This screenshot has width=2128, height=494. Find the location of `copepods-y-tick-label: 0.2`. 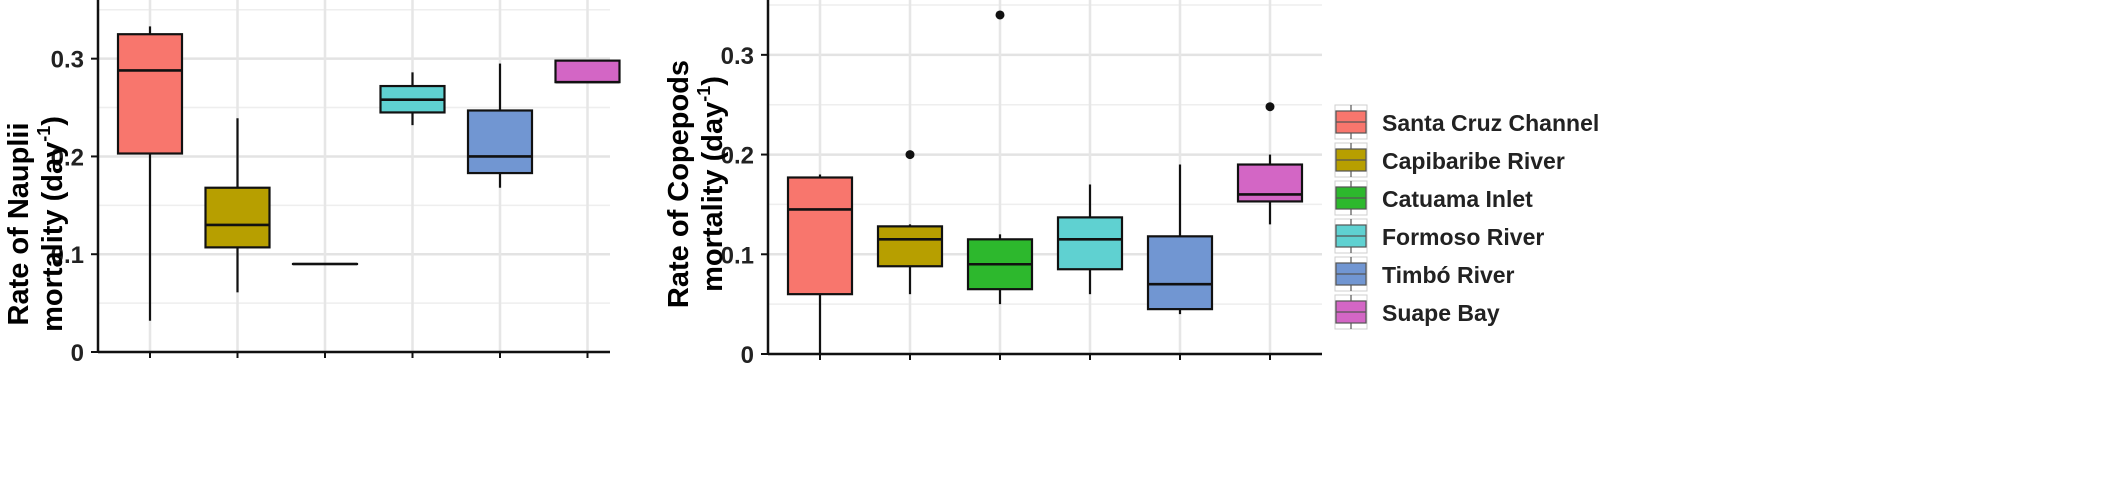

copepods-y-tick-label: 0.2 is located at coordinates (737, 156).